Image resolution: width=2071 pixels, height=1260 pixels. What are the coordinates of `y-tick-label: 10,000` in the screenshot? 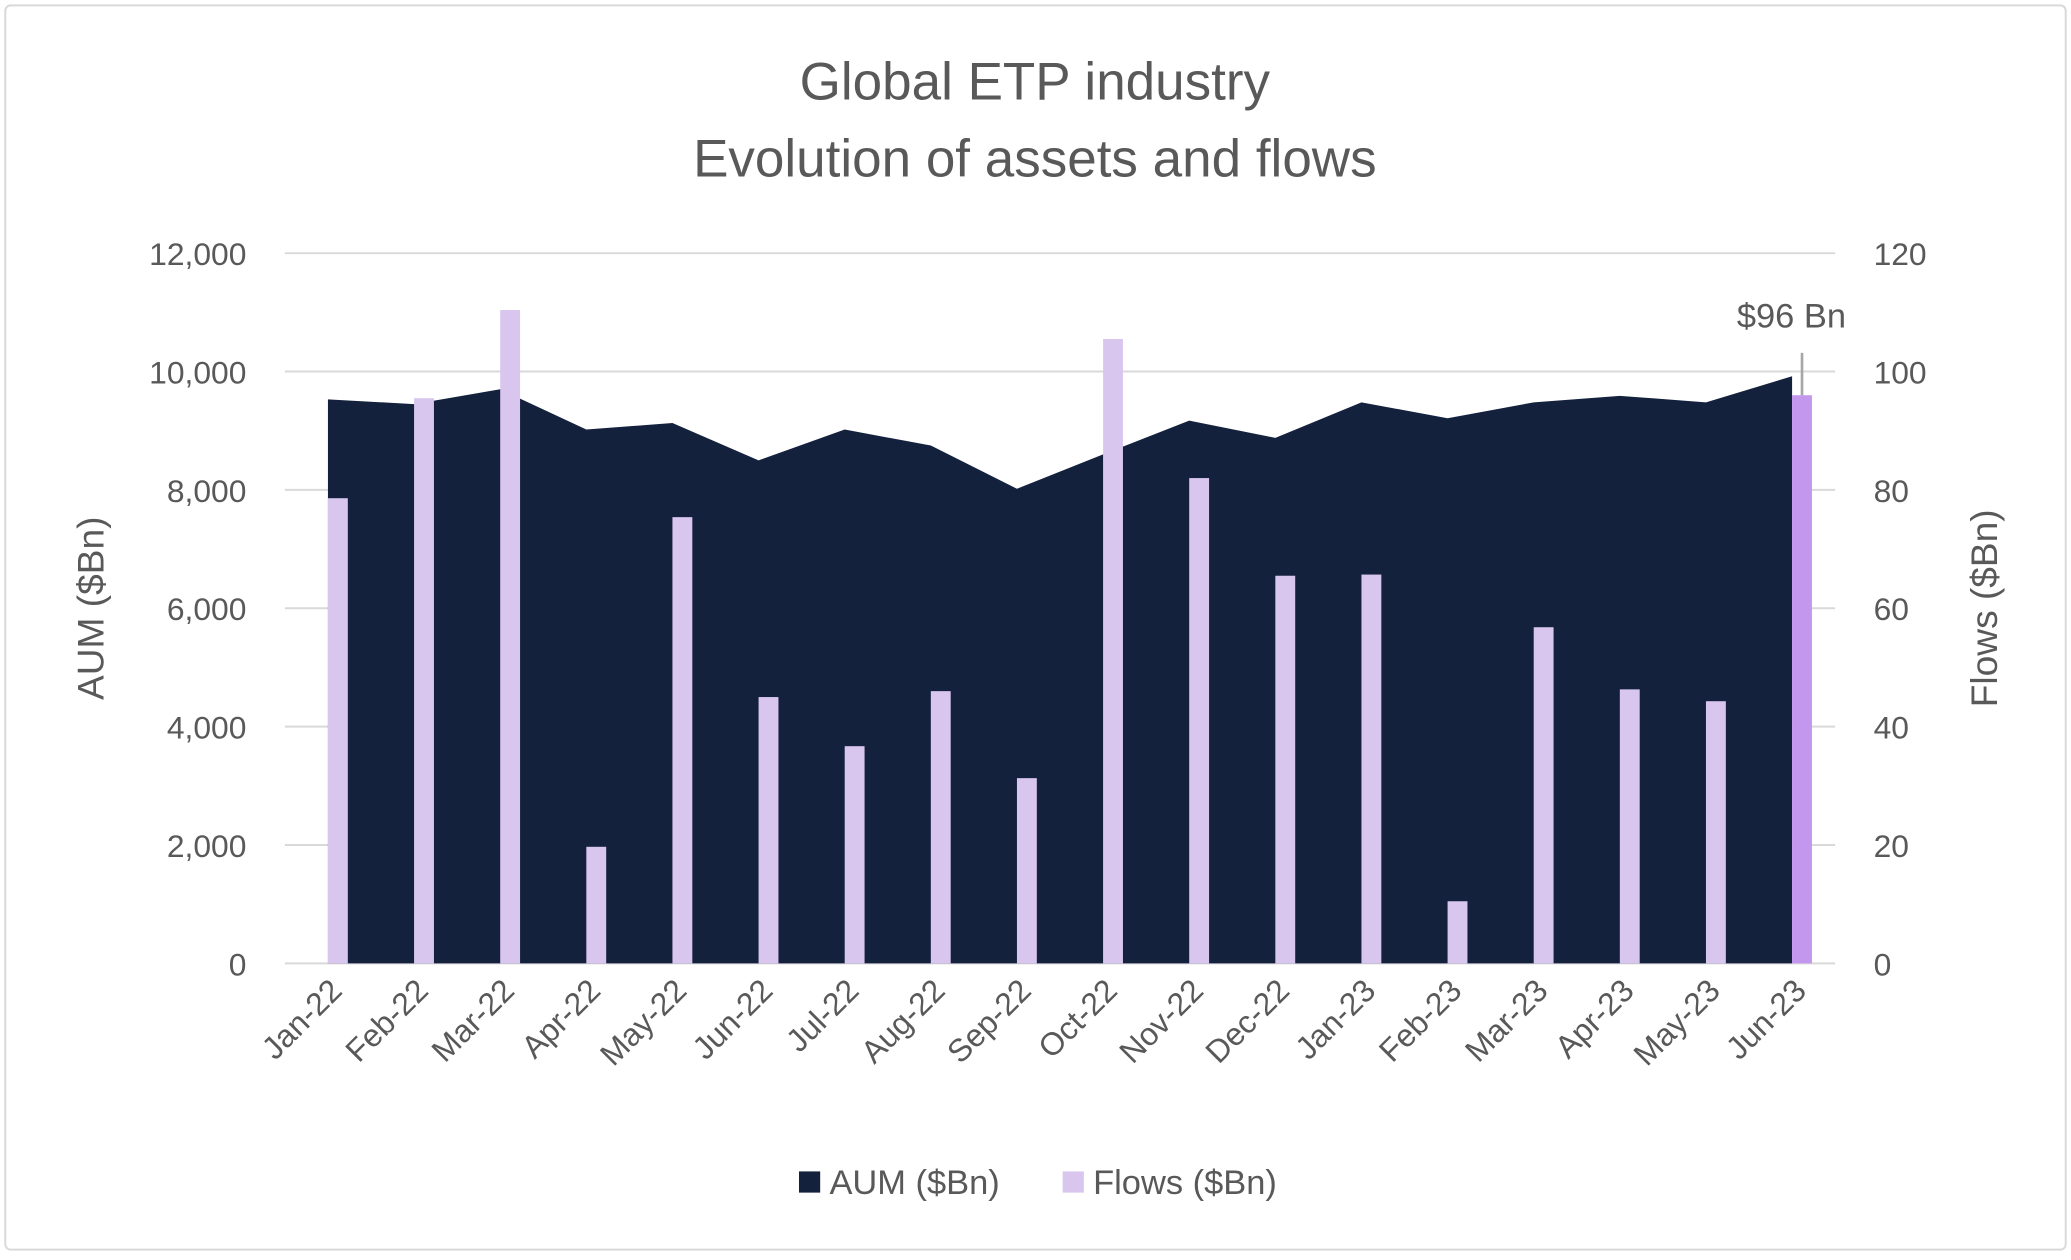 It's located at (197, 372).